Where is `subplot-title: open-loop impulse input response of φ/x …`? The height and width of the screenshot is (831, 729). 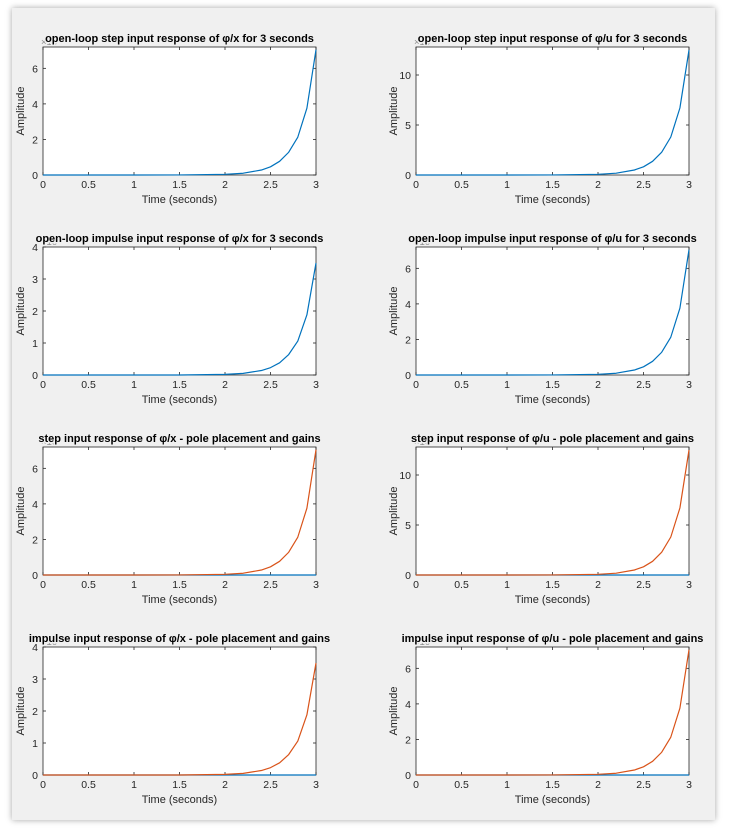
subplot-title: open-loop impulse input response of φ/x … is located at coordinates (180, 239).